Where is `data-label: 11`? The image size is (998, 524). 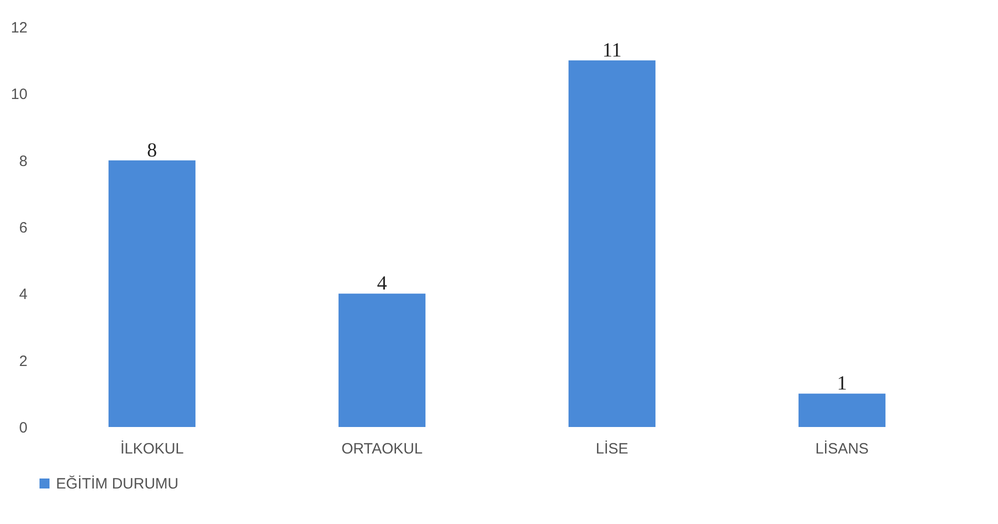 data-label: 11 is located at coordinates (612, 50).